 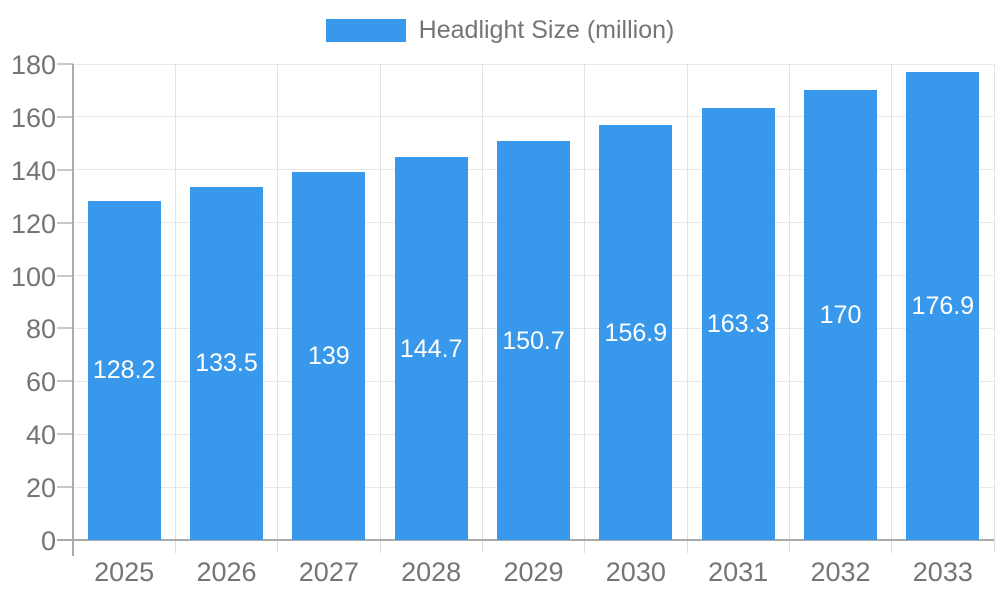 I want to click on bar-value-label: 163.3, so click(x=738, y=324).